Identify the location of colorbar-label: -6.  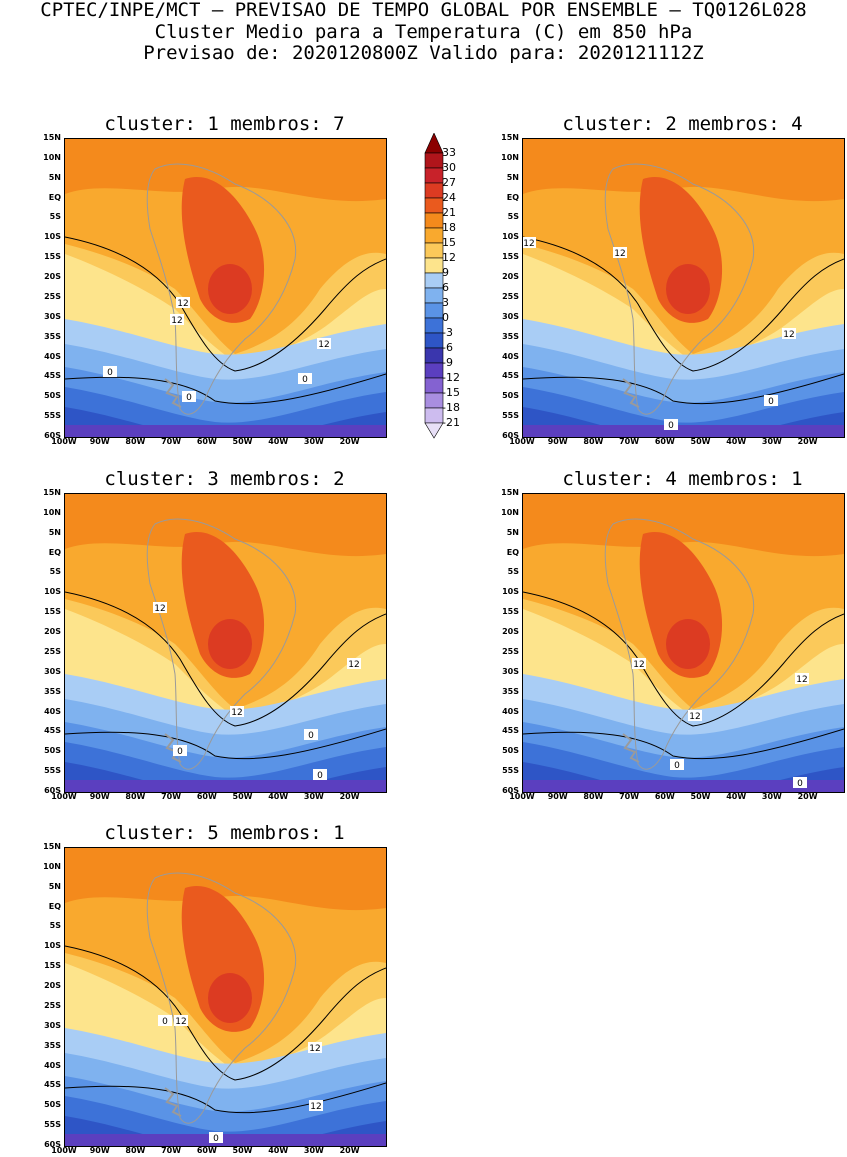
(447, 347).